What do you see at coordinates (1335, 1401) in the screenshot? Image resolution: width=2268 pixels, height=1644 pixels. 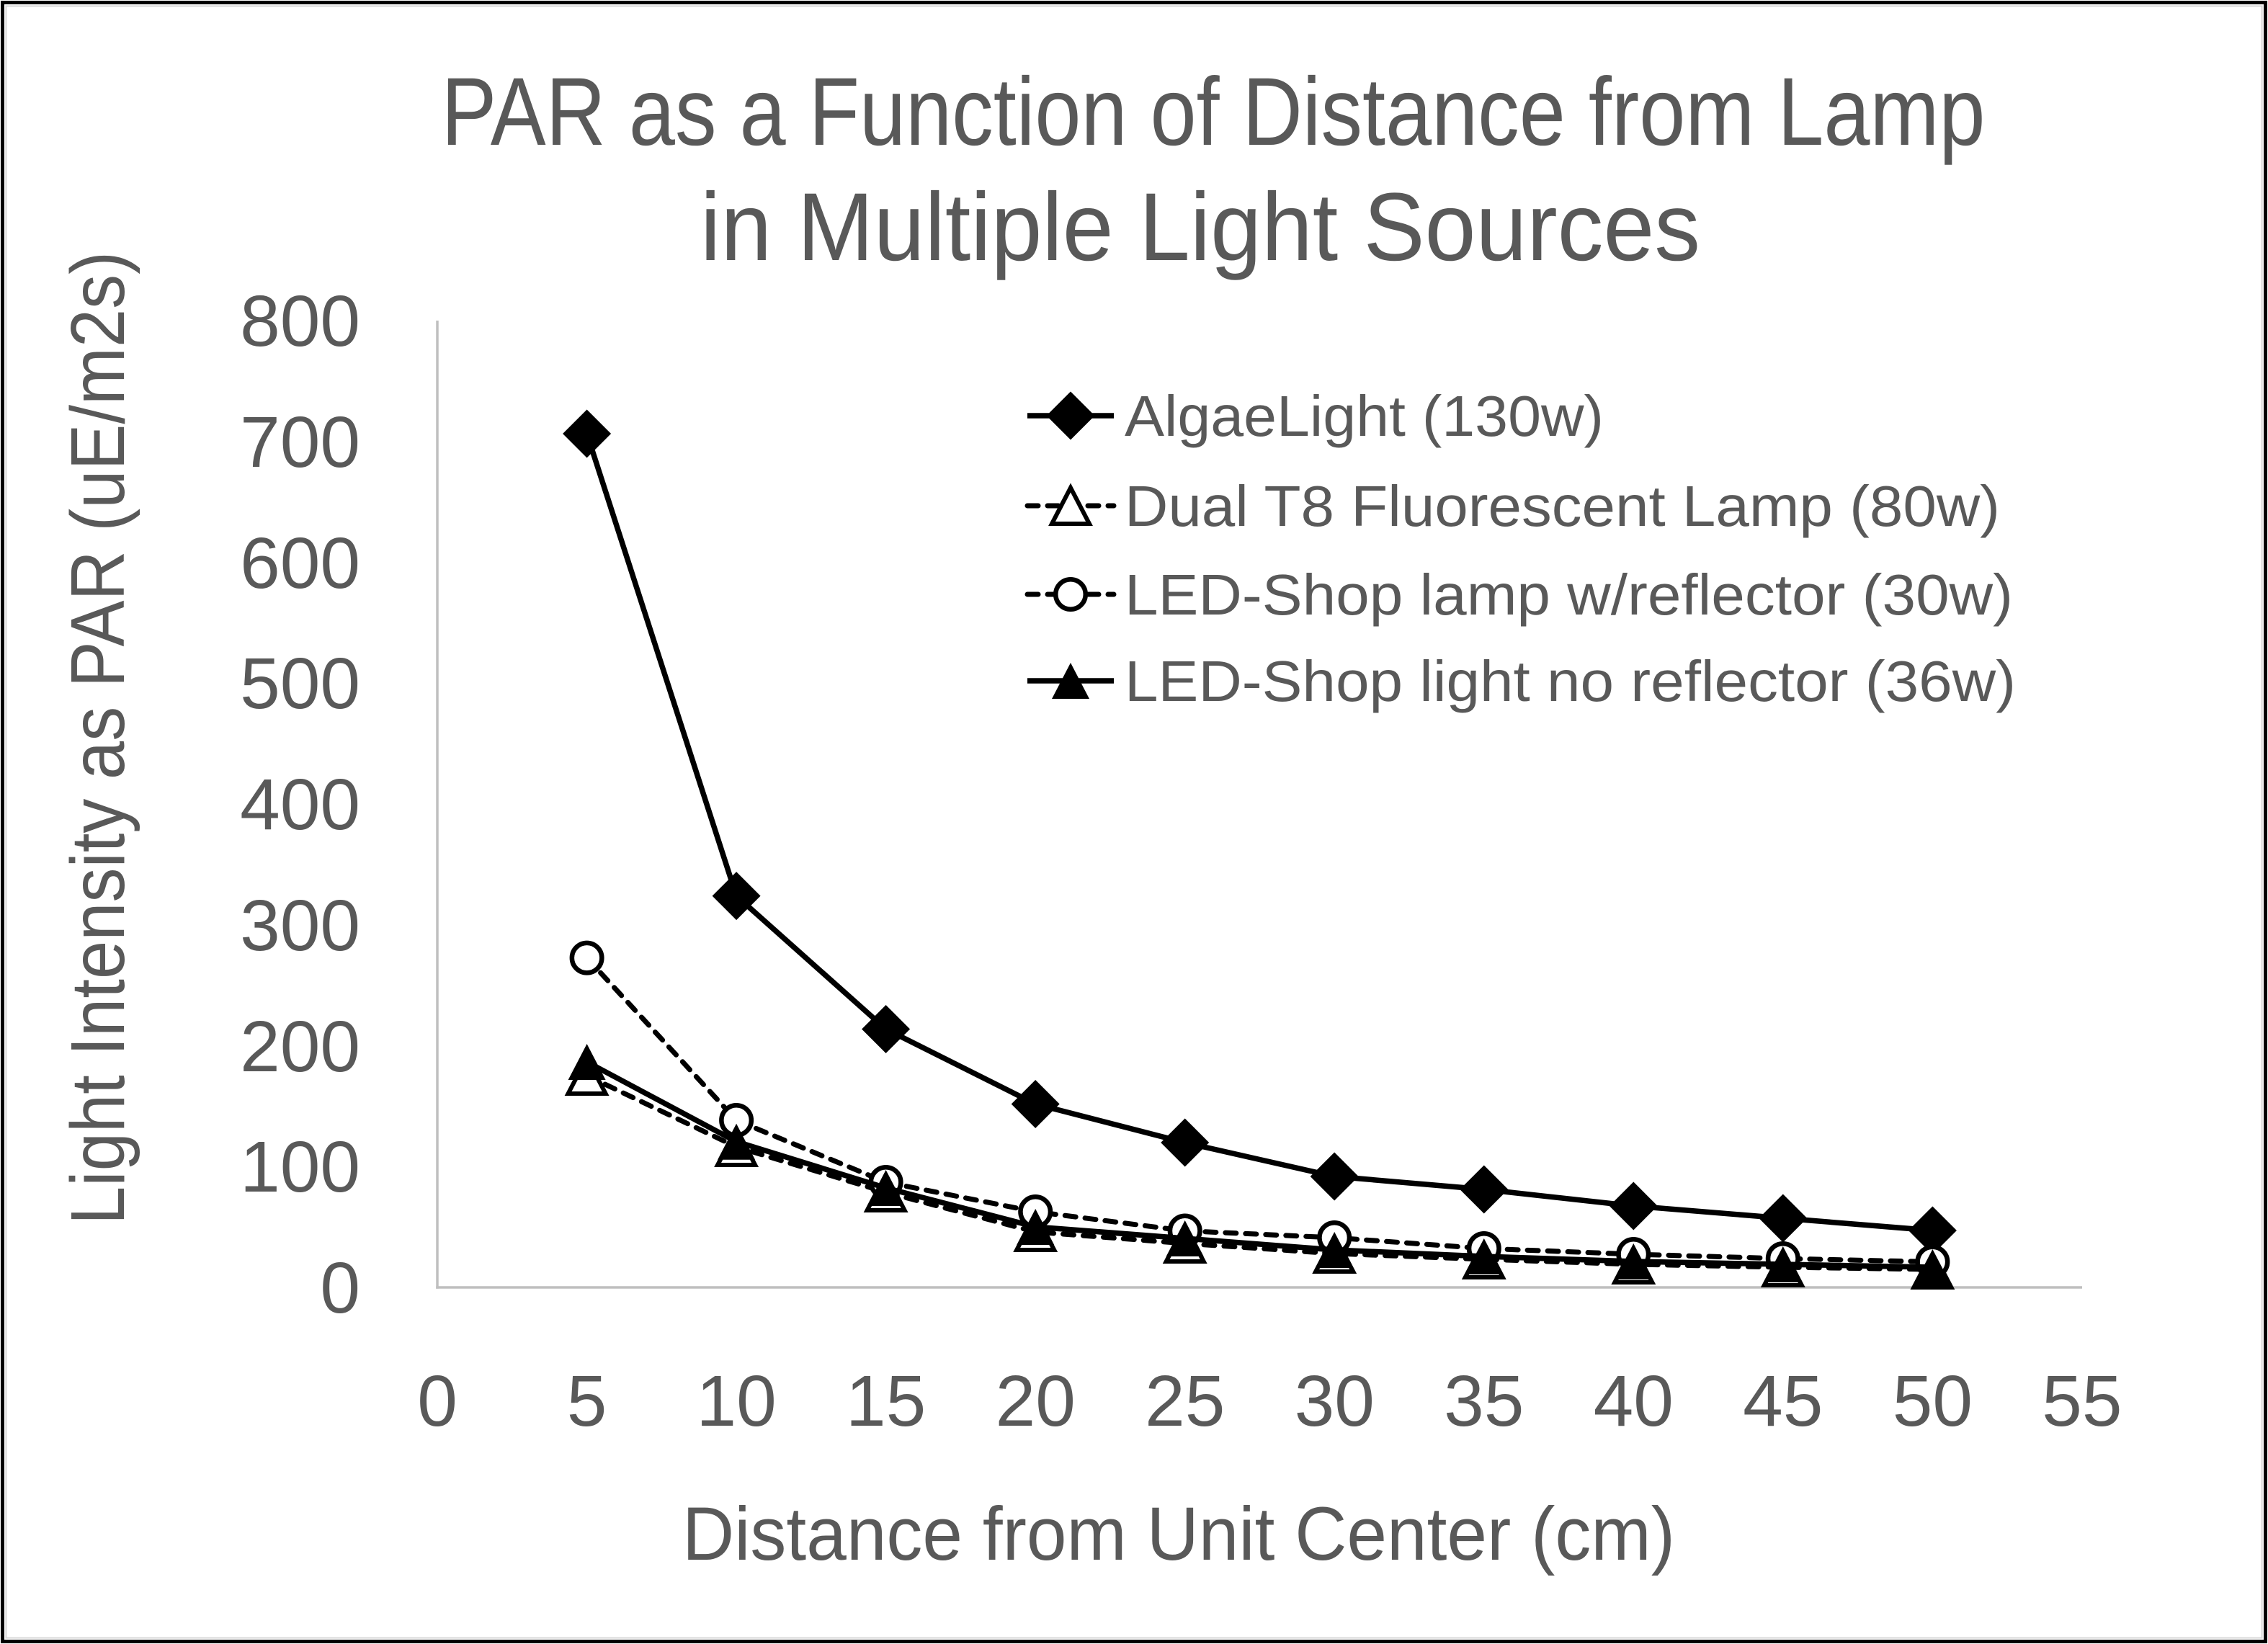 I see `svg-text: 30` at bounding box center [1335, 1401].